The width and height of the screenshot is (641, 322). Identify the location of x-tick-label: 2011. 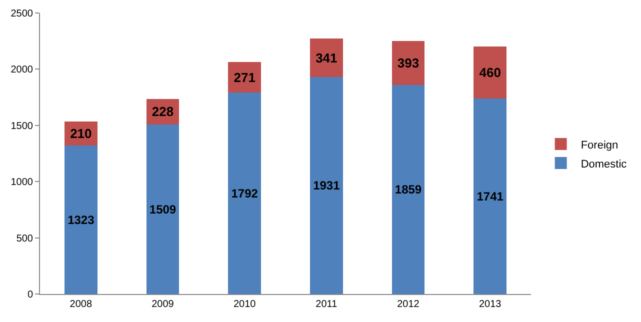
(327, 304).